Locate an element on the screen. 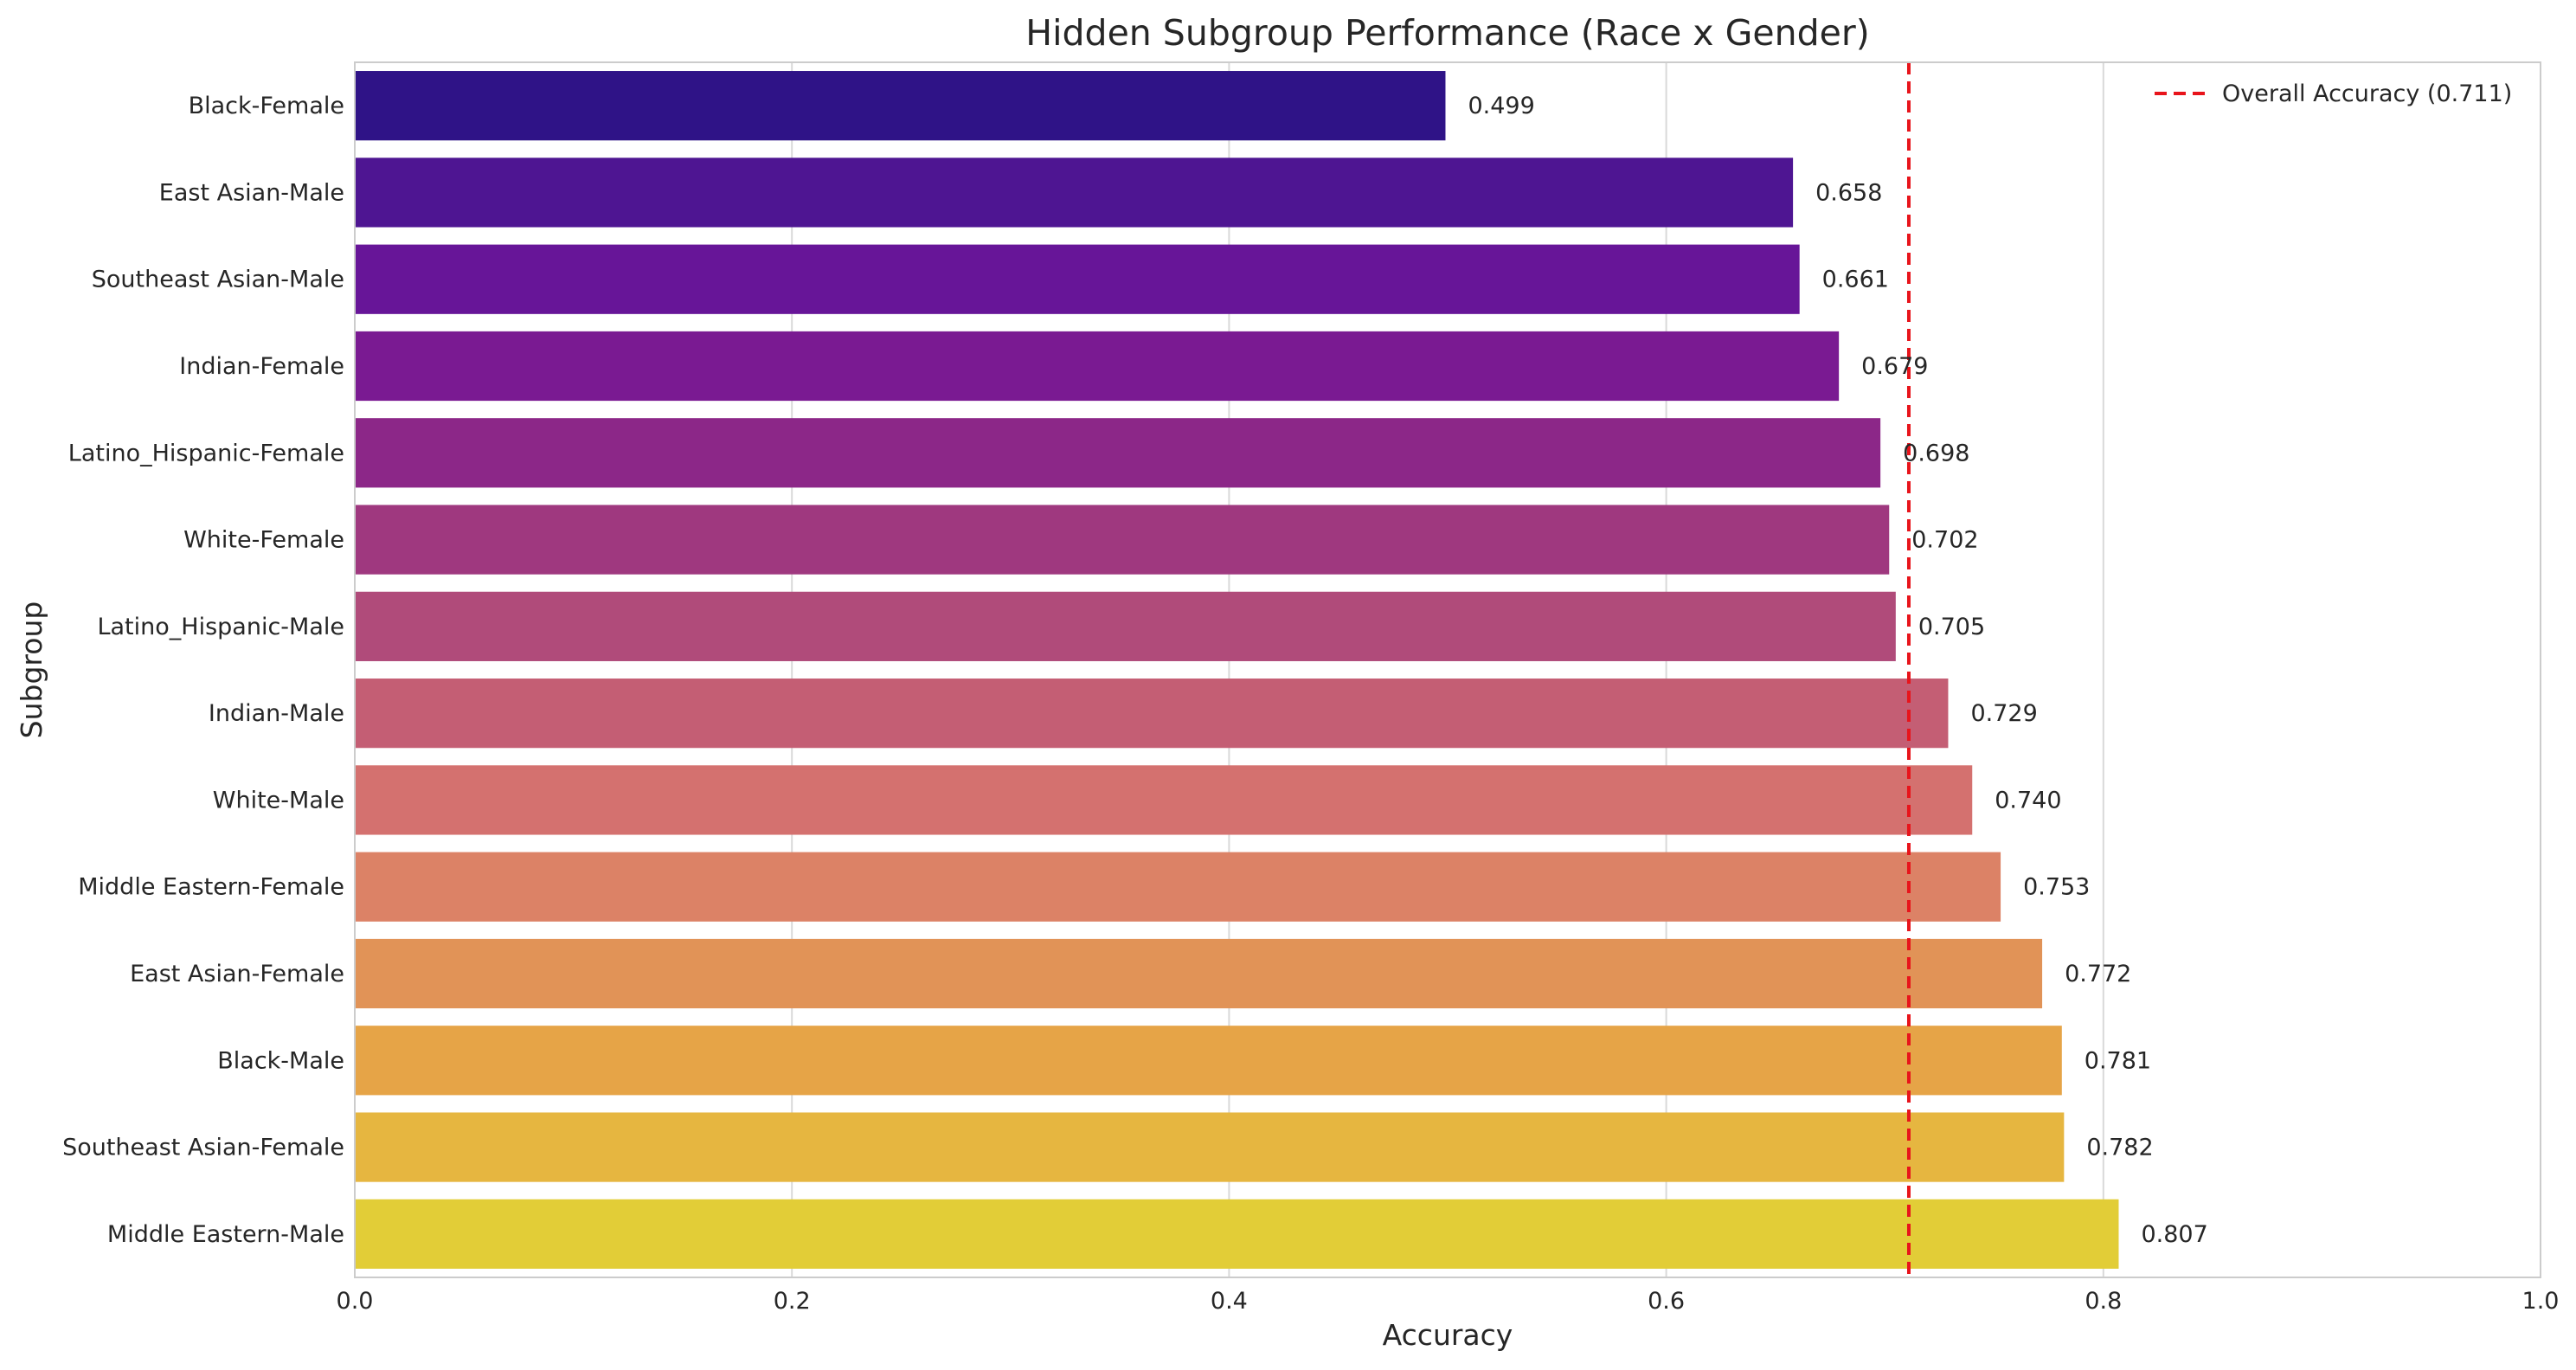 The image size is (2576, 1370). bar-value-label: 0.740 is located at coordinates (2028, 800).